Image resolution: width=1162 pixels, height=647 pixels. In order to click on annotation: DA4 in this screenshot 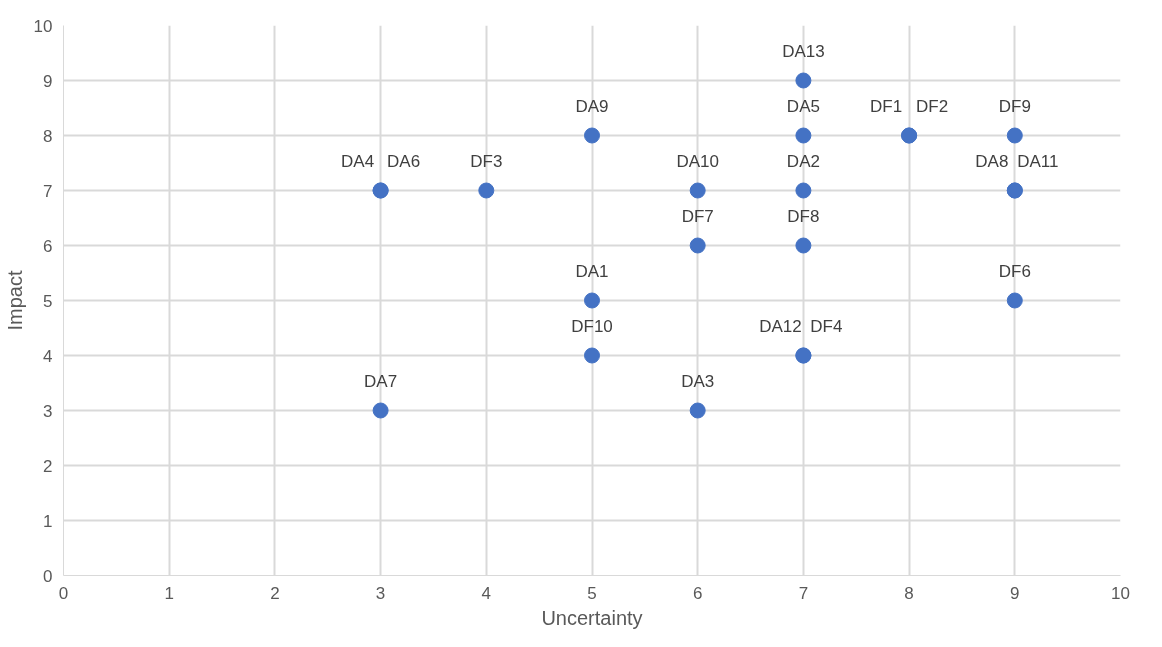, I will do `click(358, 161)`.